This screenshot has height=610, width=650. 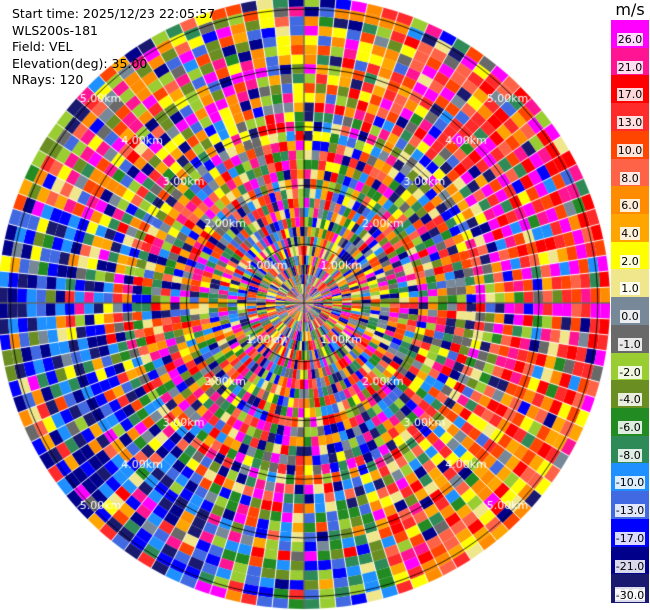 I want to click on colorbar-tick-label: 6.0, so click(x=630, y=206).